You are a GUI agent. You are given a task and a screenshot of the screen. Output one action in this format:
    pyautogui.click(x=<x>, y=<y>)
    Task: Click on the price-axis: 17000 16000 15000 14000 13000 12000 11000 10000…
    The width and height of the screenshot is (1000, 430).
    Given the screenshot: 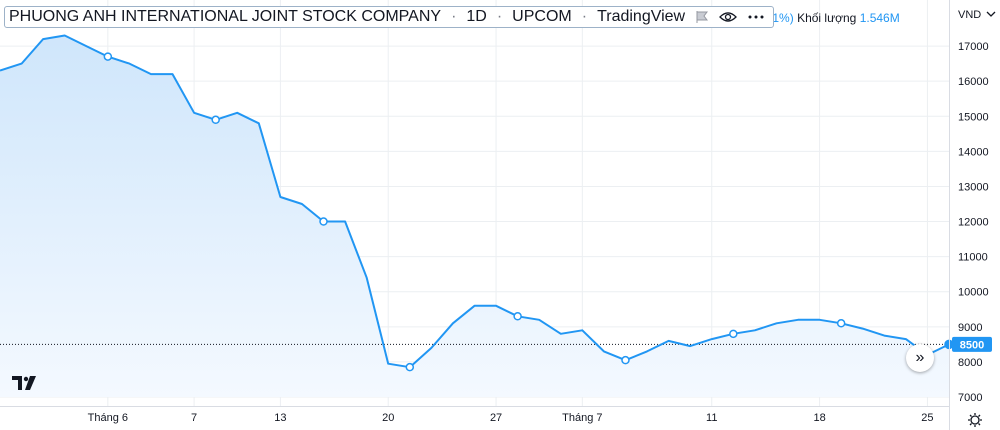 What is the action you would take?
    pyautogui.click(x=973, y=222)
    